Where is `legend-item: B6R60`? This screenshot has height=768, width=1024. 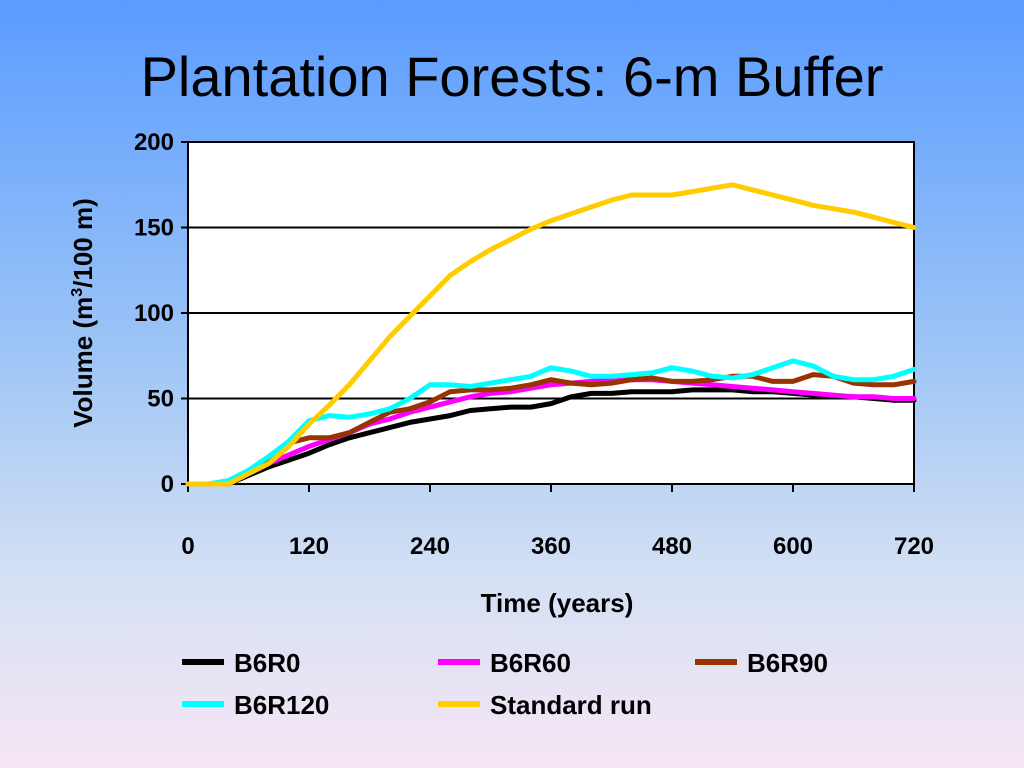
legend-item: B6R60 is located at coordinates (504, 663).